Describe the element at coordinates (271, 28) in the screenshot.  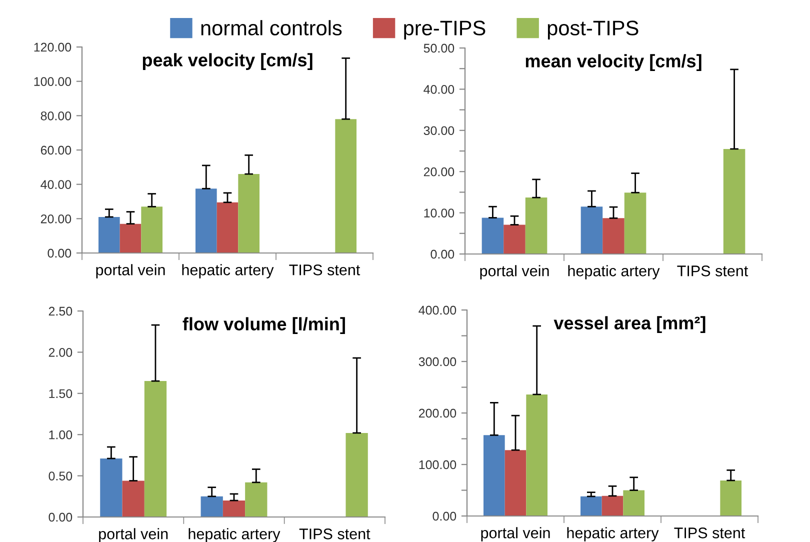
I see `legend-label: normal controls` at that location.